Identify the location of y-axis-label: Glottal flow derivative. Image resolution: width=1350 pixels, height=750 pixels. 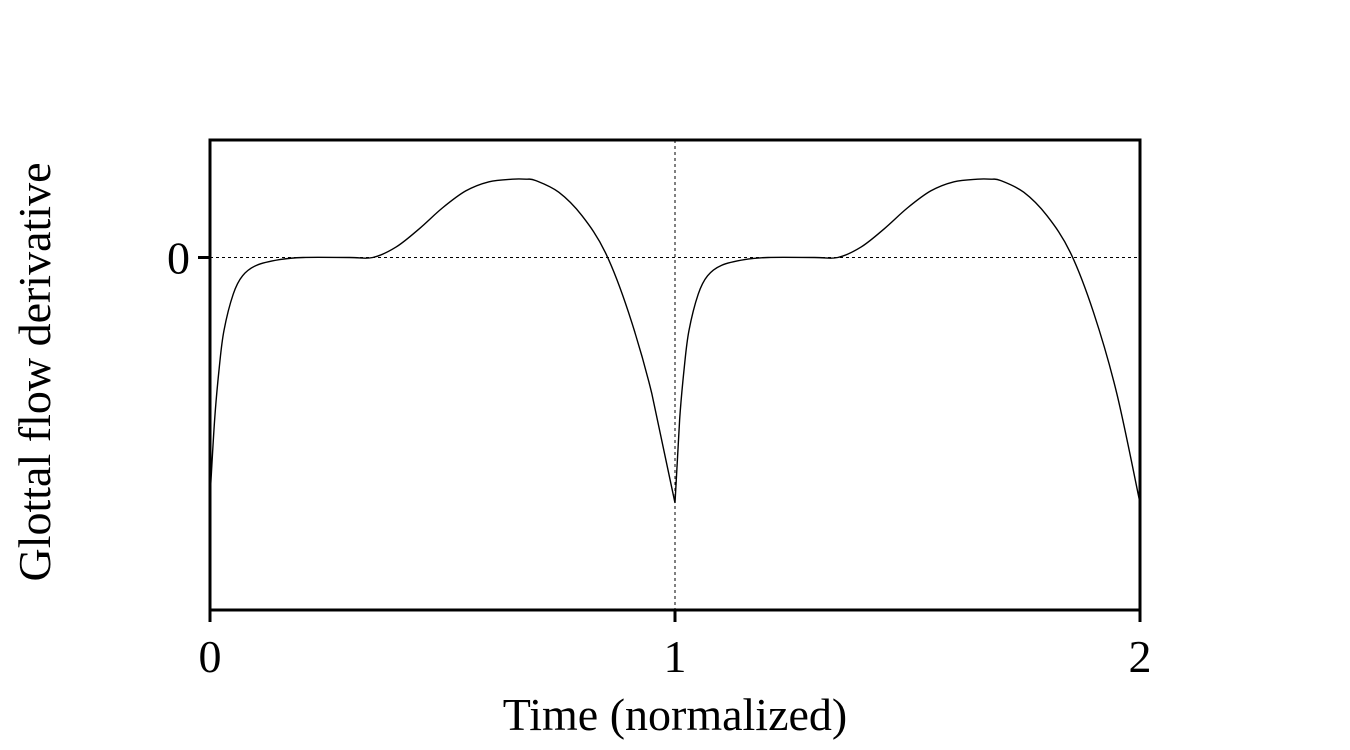
(34, 372).